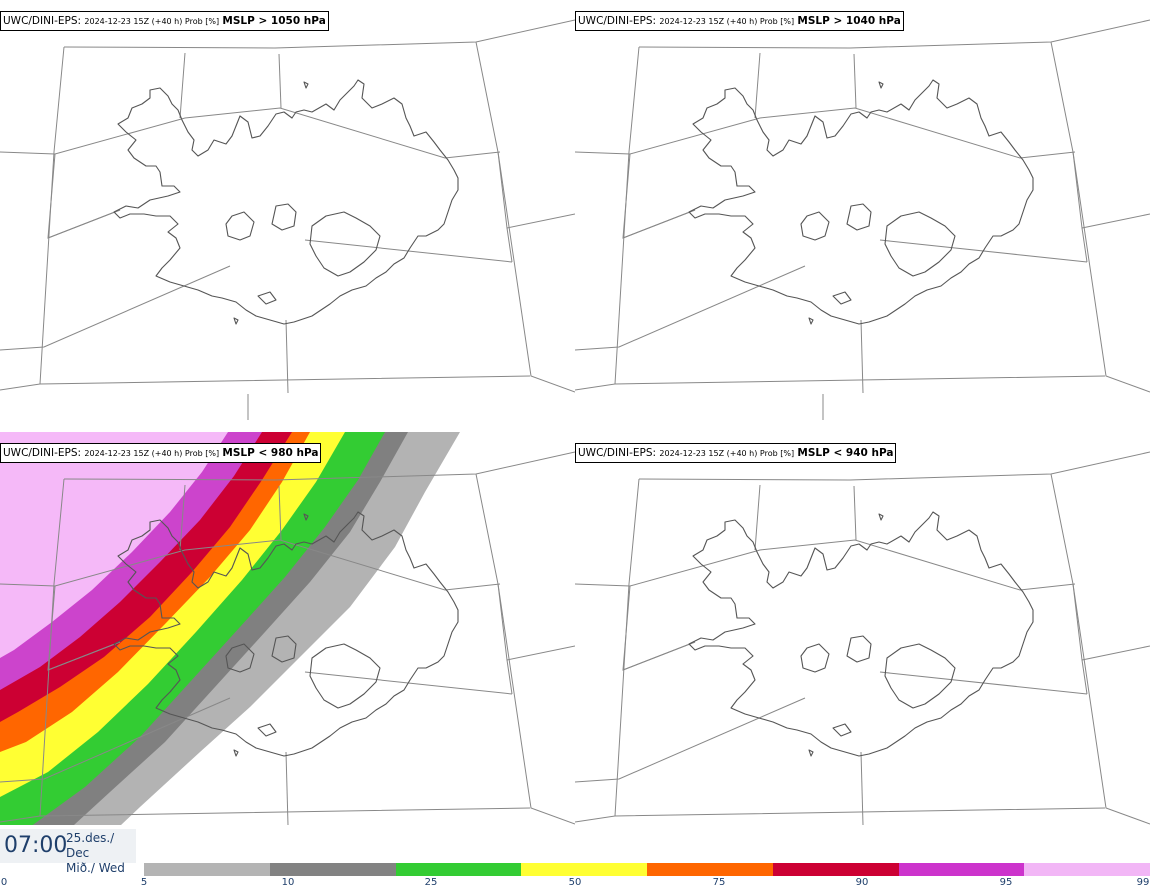 The width and height of the screenshot is (1150, 891). I want to click on valid-date: 25.des./ Dec Mið./ Wed, so click(101, 853).